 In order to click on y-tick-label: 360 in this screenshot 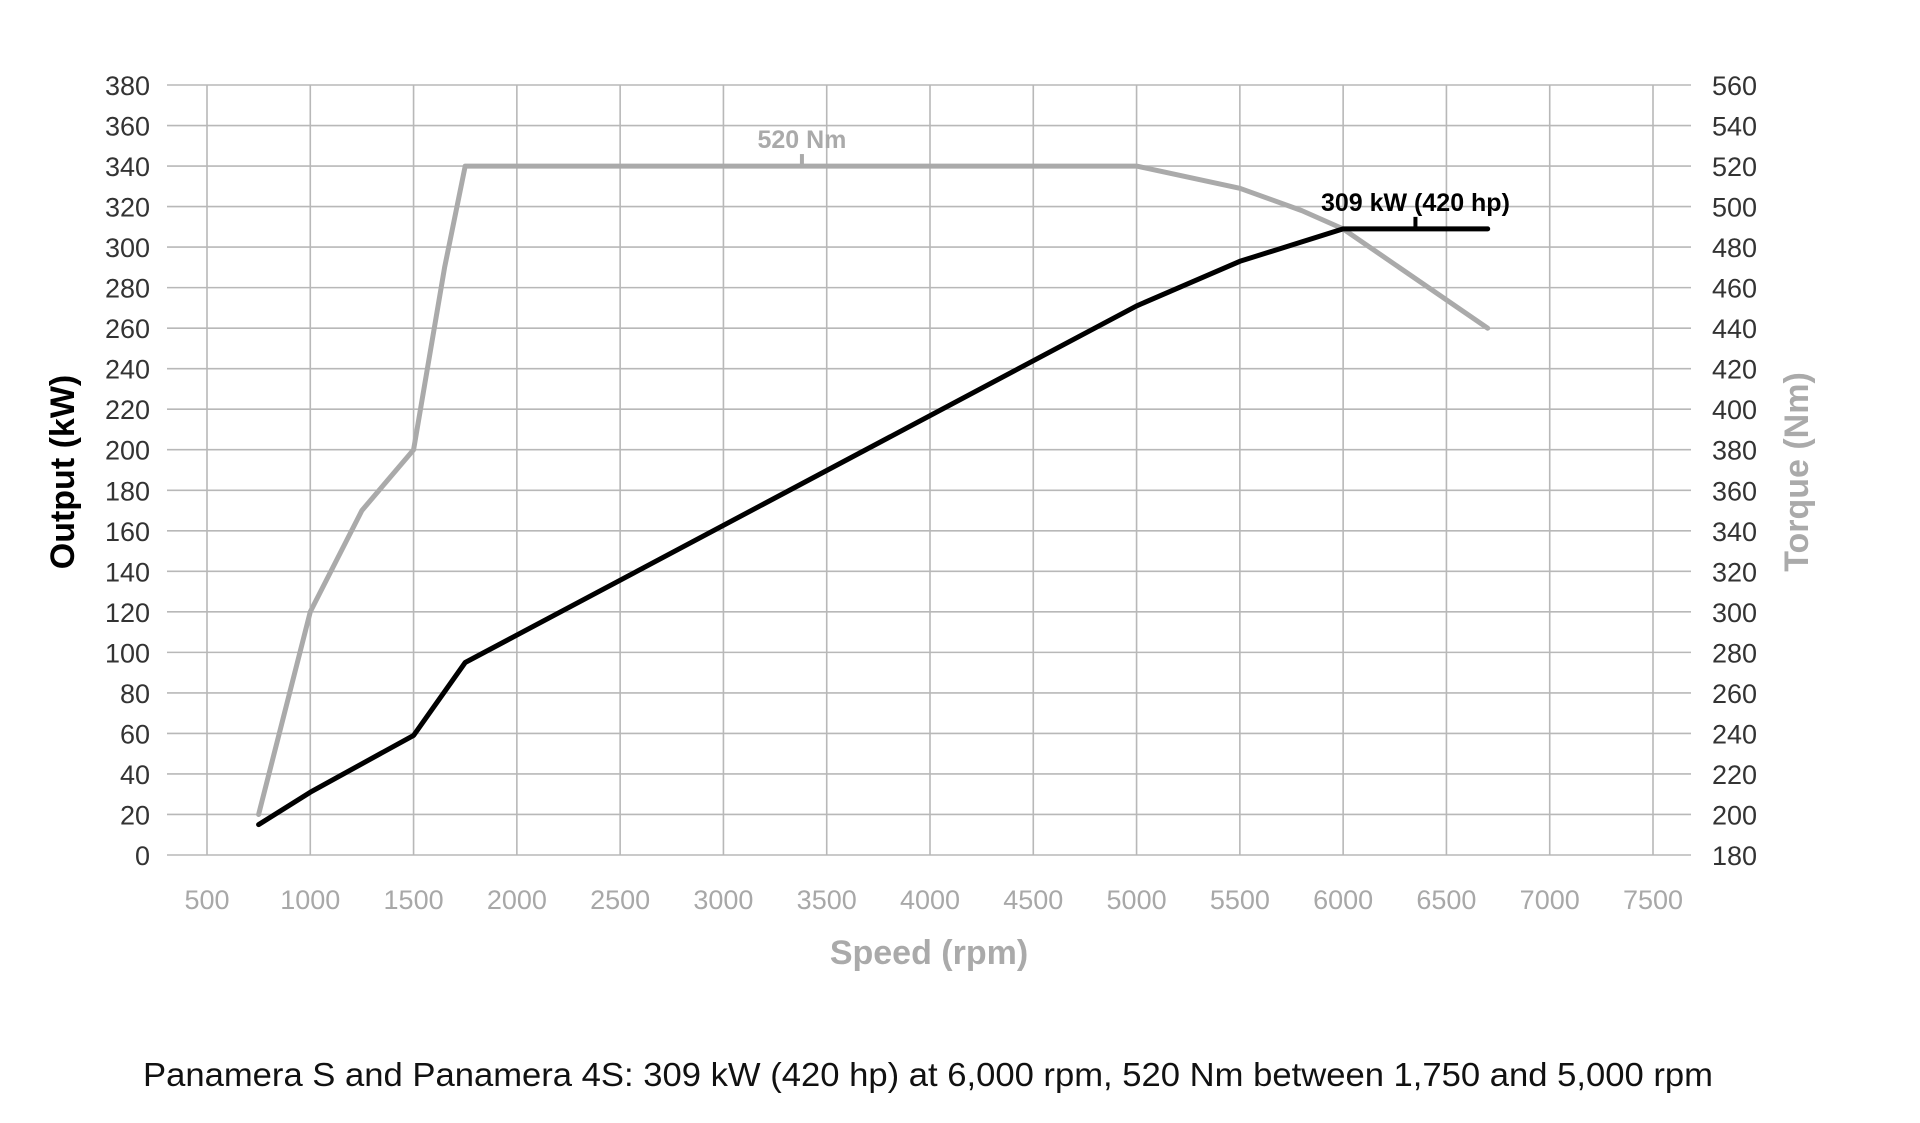, I will do `click(127, 127)`.